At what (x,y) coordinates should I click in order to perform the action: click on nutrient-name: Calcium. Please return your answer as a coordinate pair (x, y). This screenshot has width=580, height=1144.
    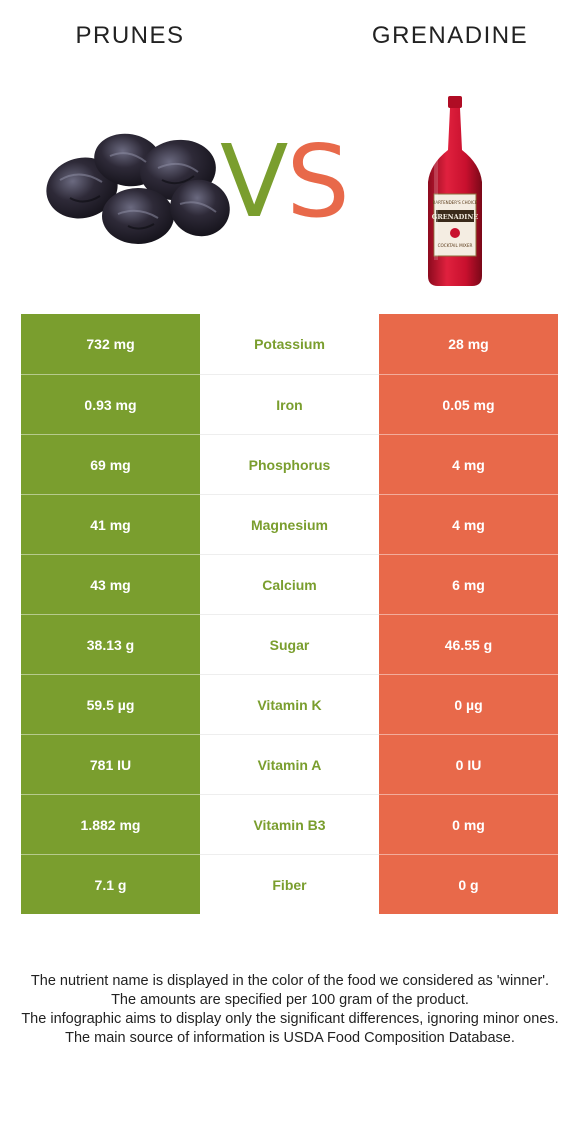
    Looking at the image, I should click on (289, 584).